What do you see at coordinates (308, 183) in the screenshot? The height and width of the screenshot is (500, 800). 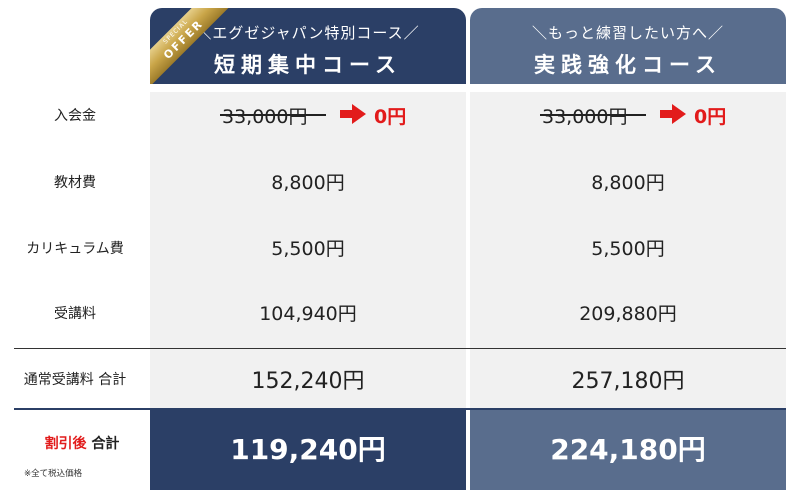 I see `plan1-materials: 8,800円` at bounding box center [308, 183].